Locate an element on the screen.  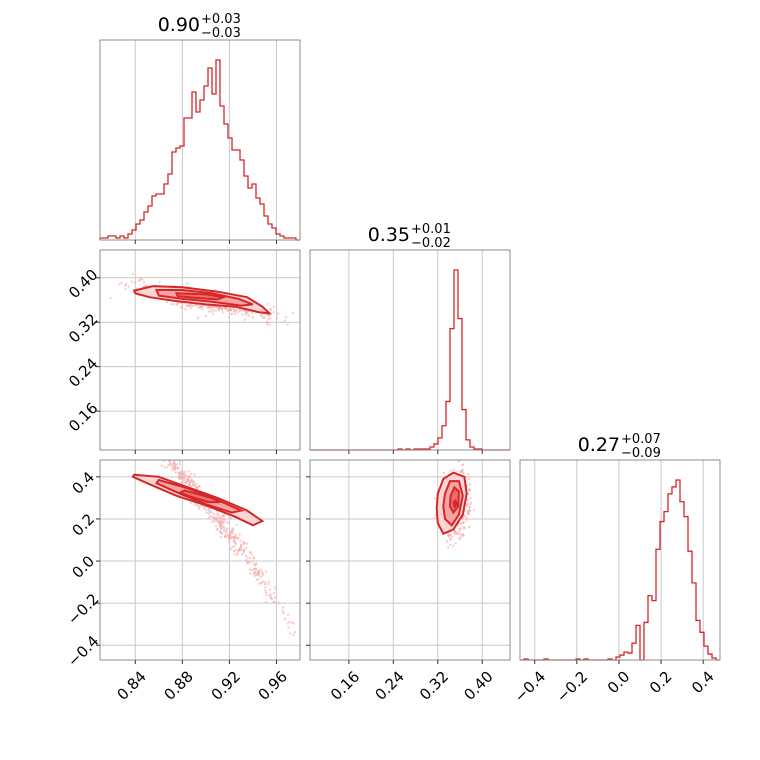
x-tick-label-param-0: 0.96 is located at coordinates (273, 686).